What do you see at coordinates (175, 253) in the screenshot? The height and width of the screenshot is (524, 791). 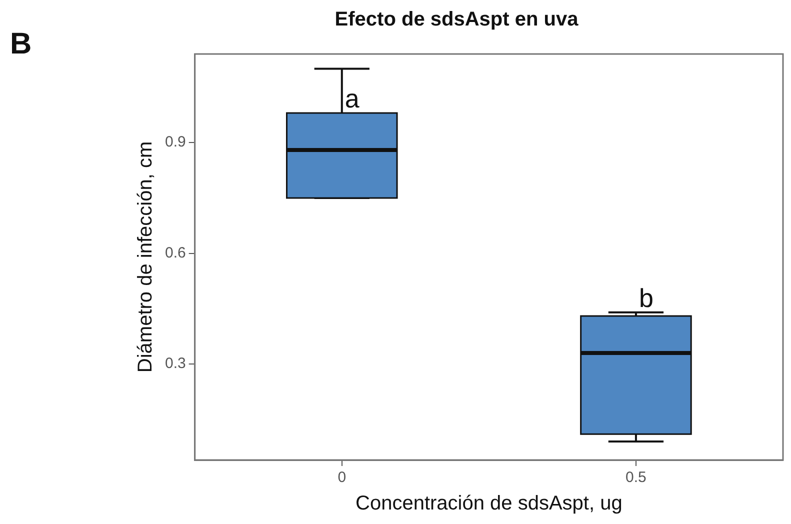 I see `y-tick-label: 0.6` at bounding box center [175, 253].